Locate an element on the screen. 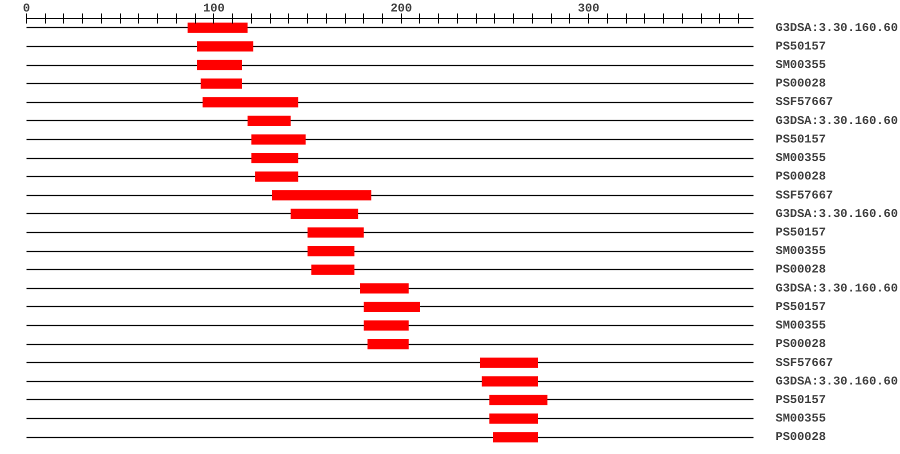 Image resolution: width=900 pixels, height=454 pixels. x-tick-label: 300 is located at coordinates (589, 9).